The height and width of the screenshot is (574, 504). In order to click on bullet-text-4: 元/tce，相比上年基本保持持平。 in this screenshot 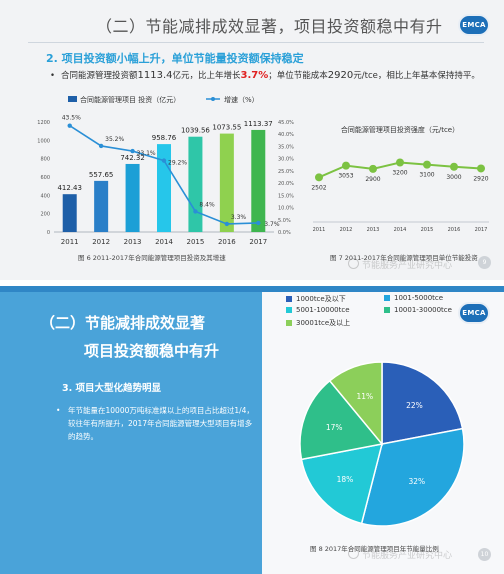, I will do `click(416, 76)`.